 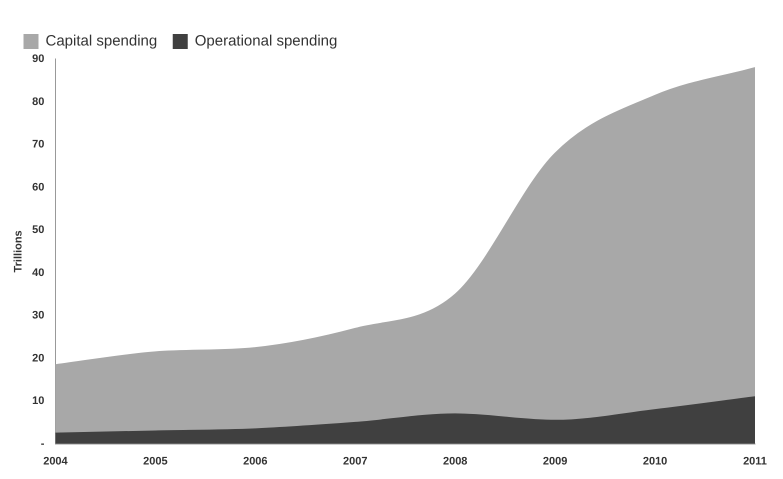 I want to click on x-tick-label: 2008, so click(x=455, y=461).